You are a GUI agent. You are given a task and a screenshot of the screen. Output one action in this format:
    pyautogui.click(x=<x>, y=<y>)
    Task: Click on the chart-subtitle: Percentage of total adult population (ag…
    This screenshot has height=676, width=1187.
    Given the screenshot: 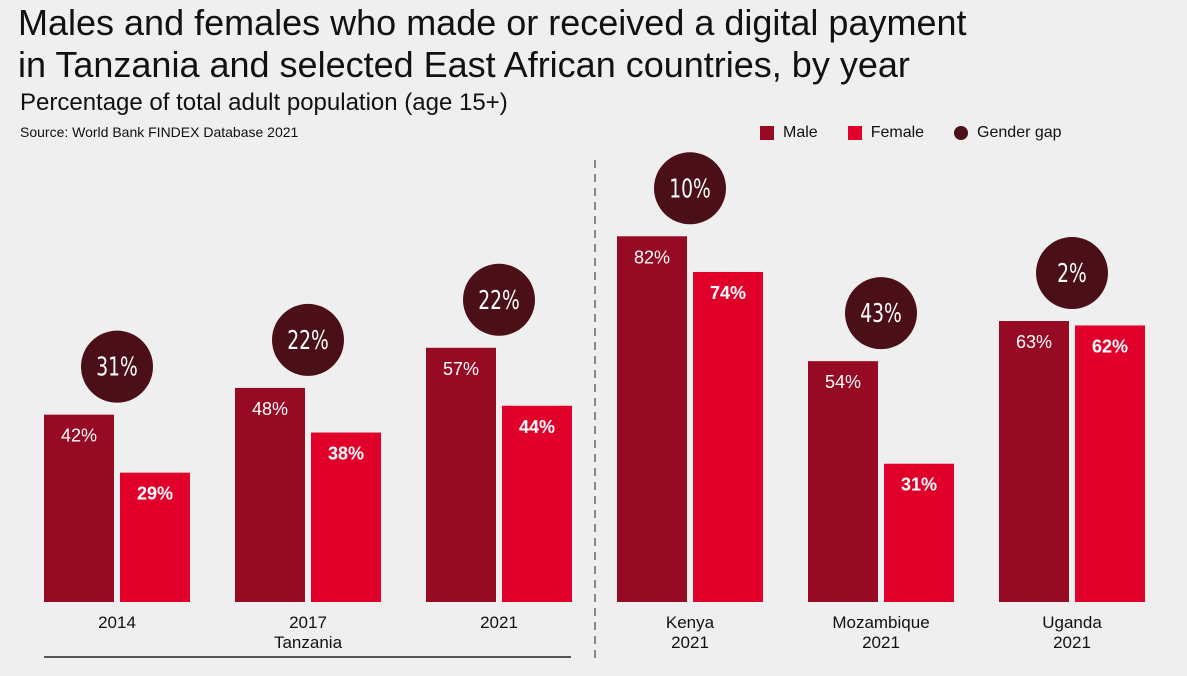 What is the action you would take?
    pyautogui.click(x=264, y=102)
    